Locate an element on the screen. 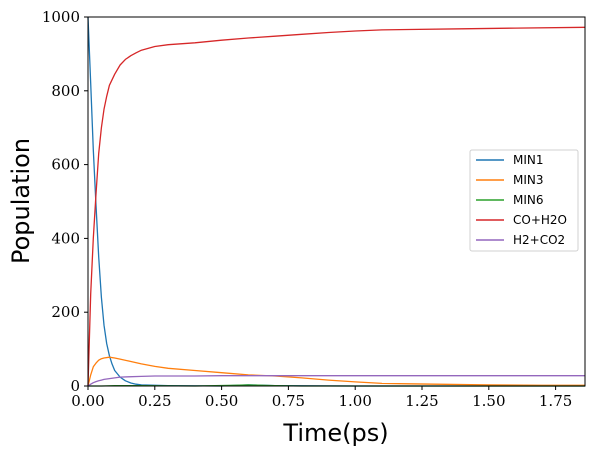  legend: MIN1 MIN3 MIN6 CO+H2O H2+CO2 is located at coordinates (524, 200).